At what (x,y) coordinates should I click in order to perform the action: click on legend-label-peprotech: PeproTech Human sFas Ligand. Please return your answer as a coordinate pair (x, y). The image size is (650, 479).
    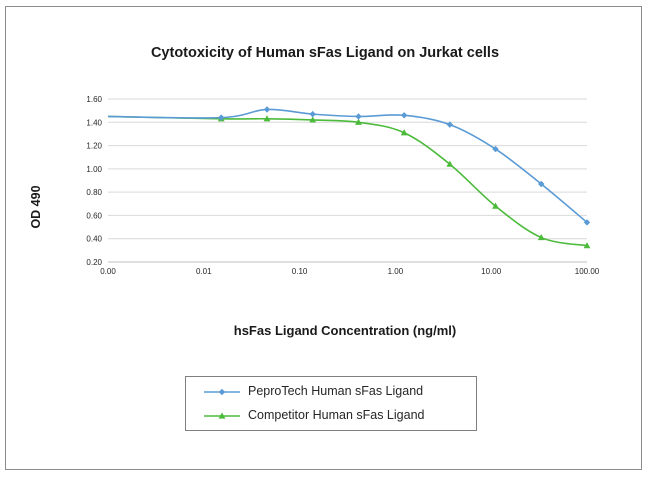
    Looking at the image, I should click on (336, 391).